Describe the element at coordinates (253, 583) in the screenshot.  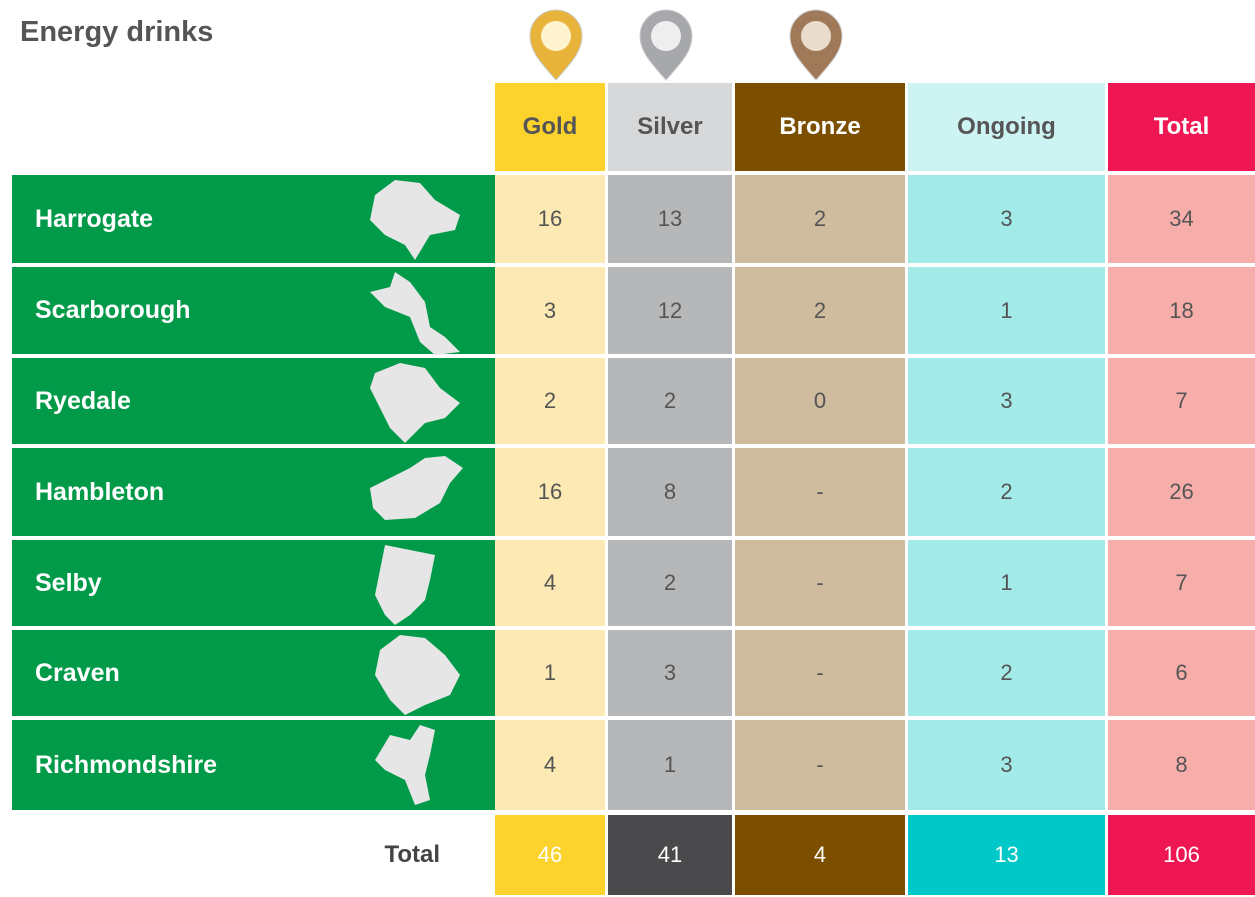
I see `row-name: Selby` at that location.